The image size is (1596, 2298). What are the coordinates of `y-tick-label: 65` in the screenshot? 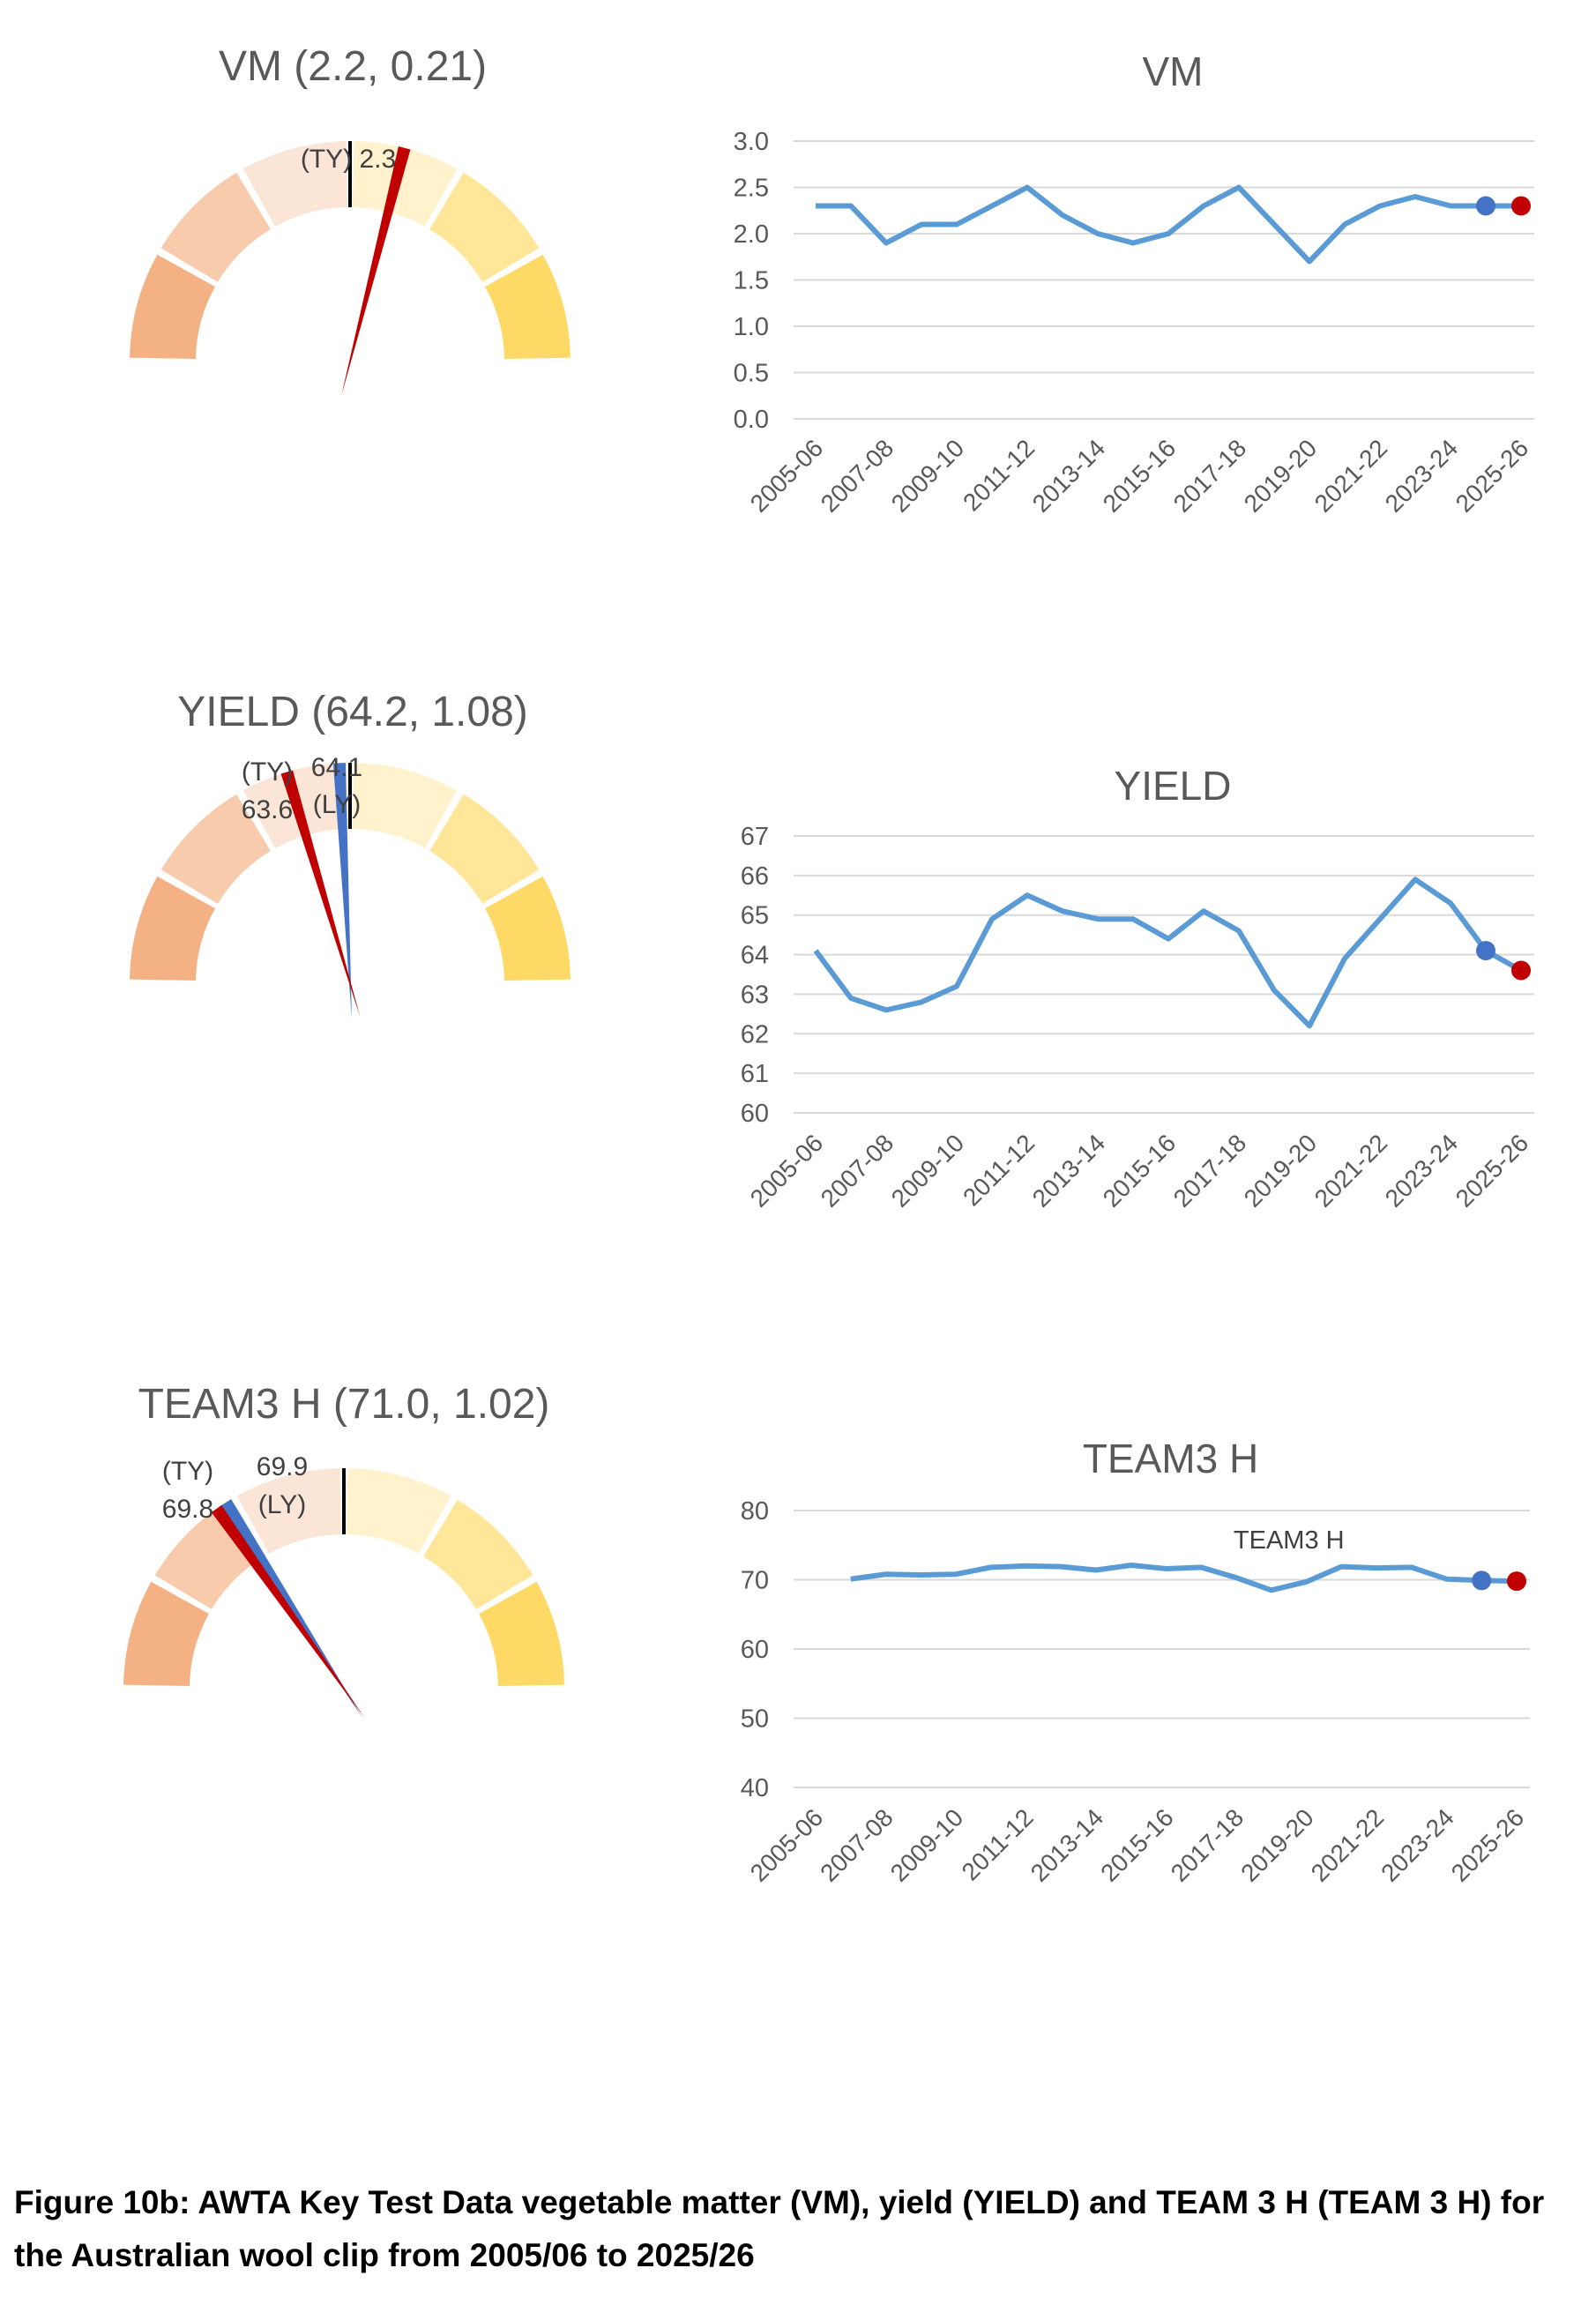 It's located at (755, 916).